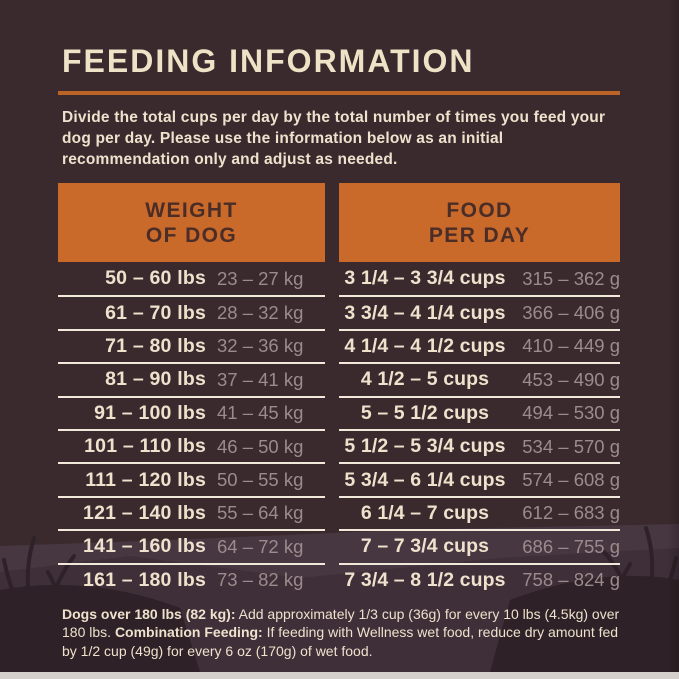  Describe the element at coordinates (144, 512) in the screenshot. I see `cell-weight-lbs: 121 – 140 lbs` at that location.